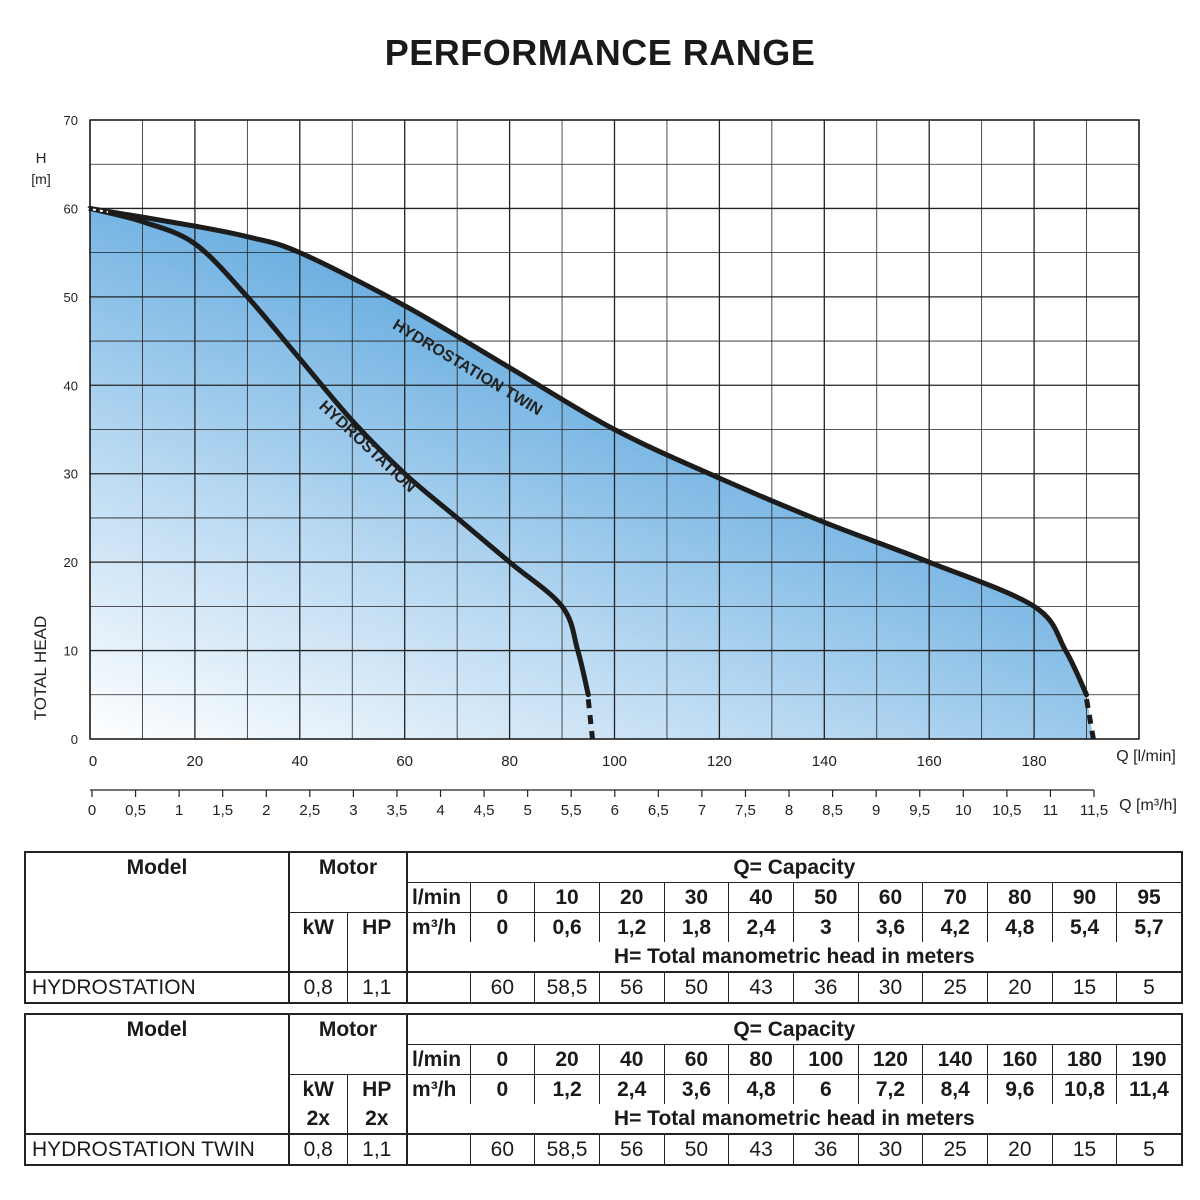 The image size is (1200, 1200). What do you see at coordinates (509, 761) in the screenshot?
I see `x-tick-label: 80` at bounding box center [509, 761].